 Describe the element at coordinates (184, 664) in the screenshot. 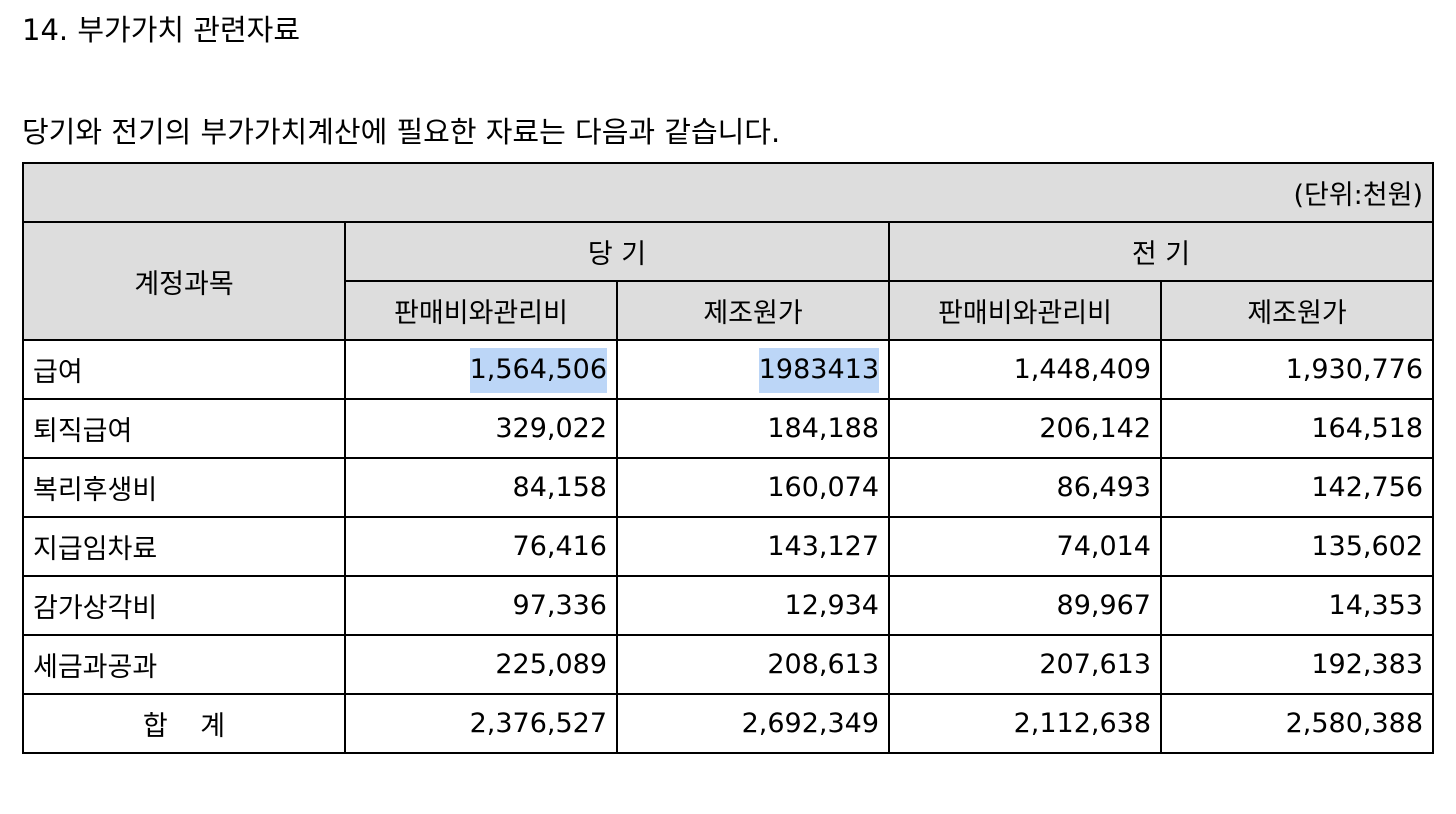

I see `account-name: 세금과공과` at that location.